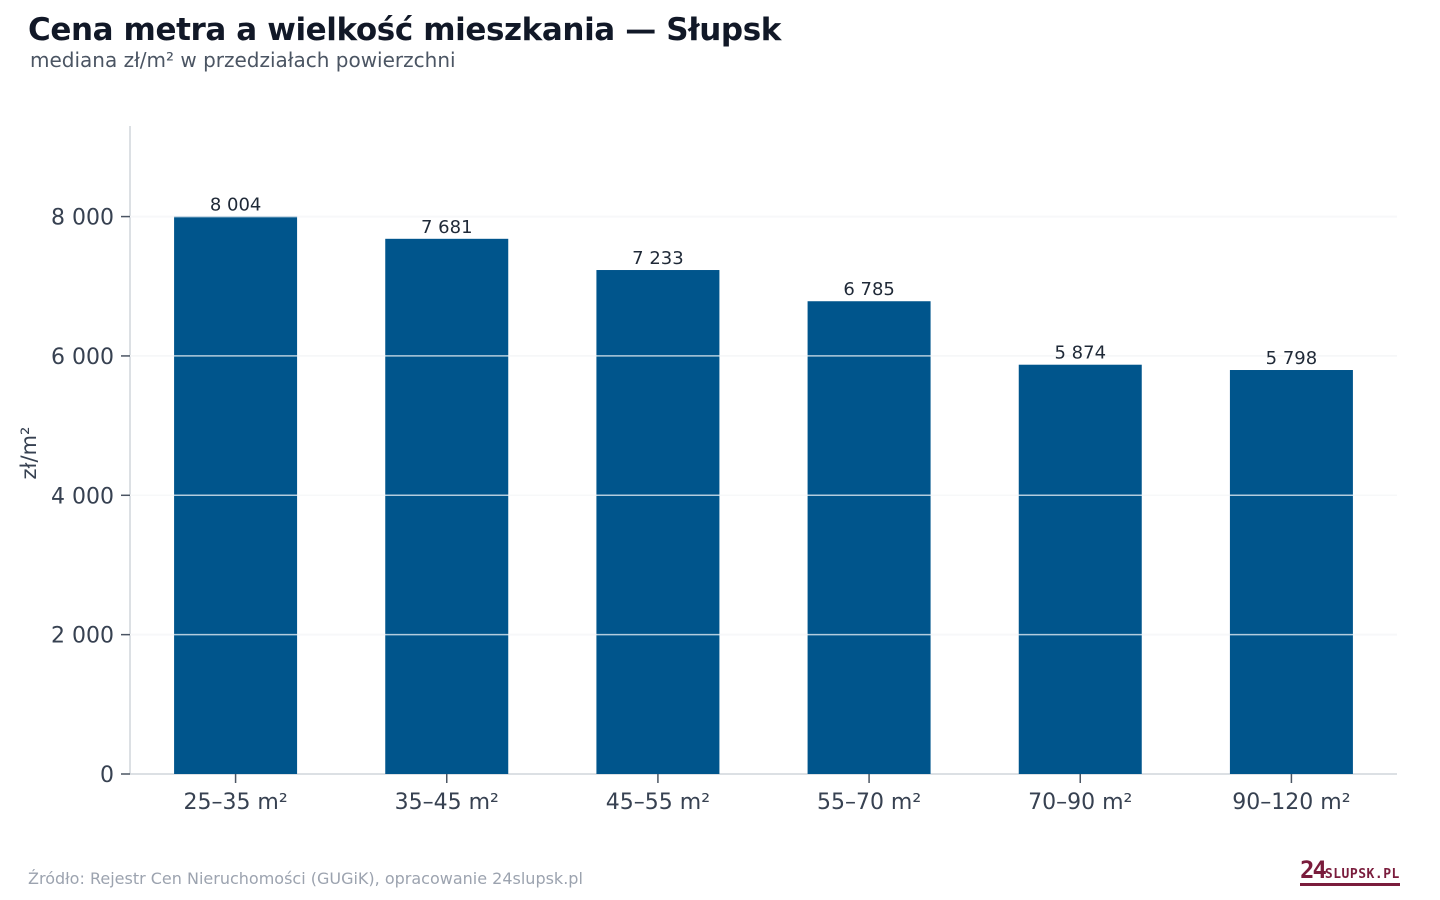  Describe the element at coordinates (447, 227) in the screenshot. I see `bar-value-label: 7 681` at that location.